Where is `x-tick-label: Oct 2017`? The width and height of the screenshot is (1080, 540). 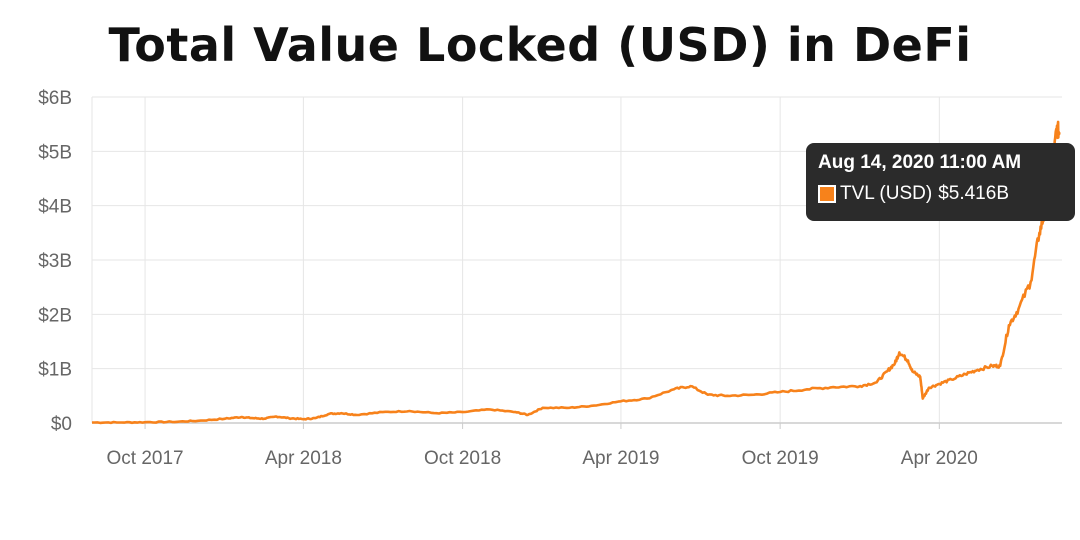 x-tick-label: Oct 2017 is located at coordinates (145, 458).